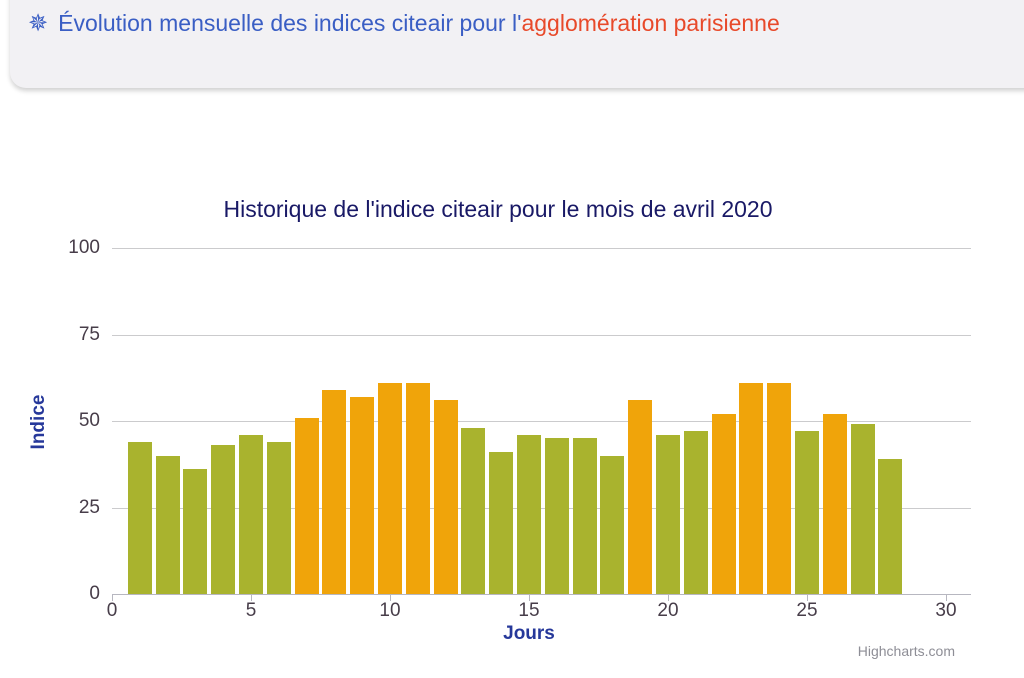  Describe the element at coordinates (89, 420) in the screenshot. I see `y-tick-label: 50` at that location.